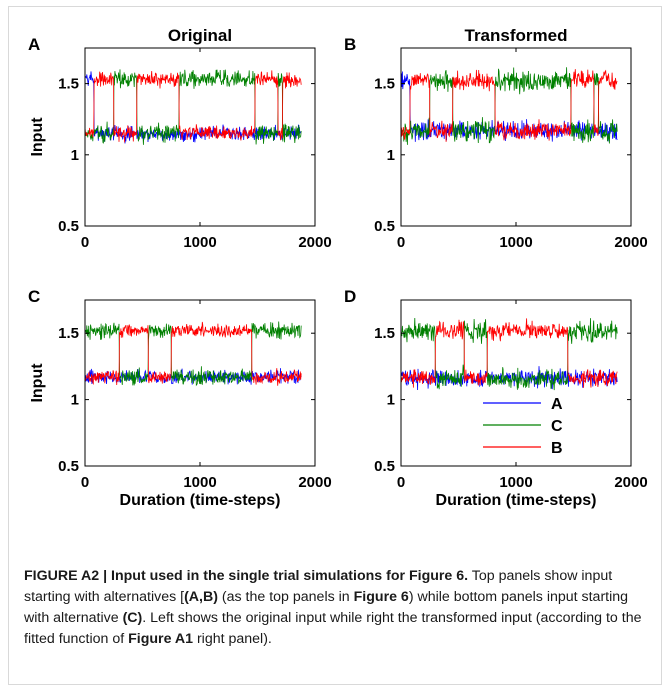 This screenshot has height=689, width=671. I want to click on legend-label-c: C, so click(557, 426).